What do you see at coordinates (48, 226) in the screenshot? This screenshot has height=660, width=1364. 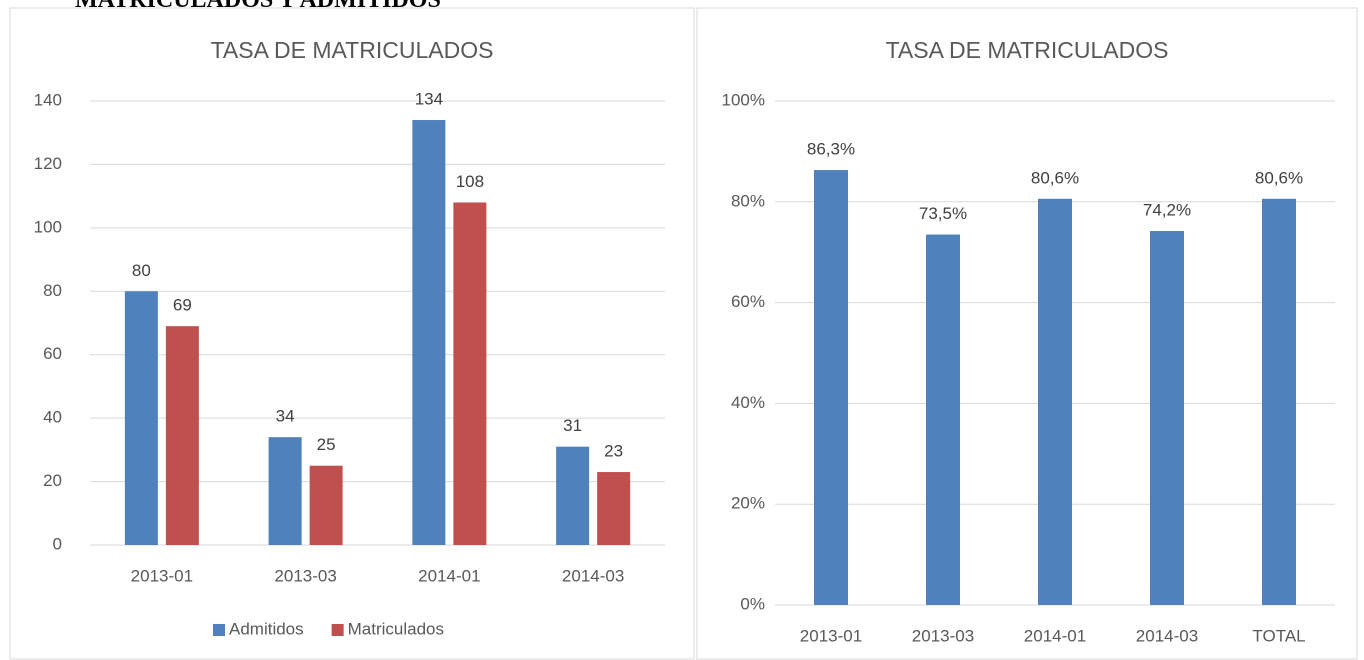 I see `y-tick-label: 100` at bounding box center [48, 226].